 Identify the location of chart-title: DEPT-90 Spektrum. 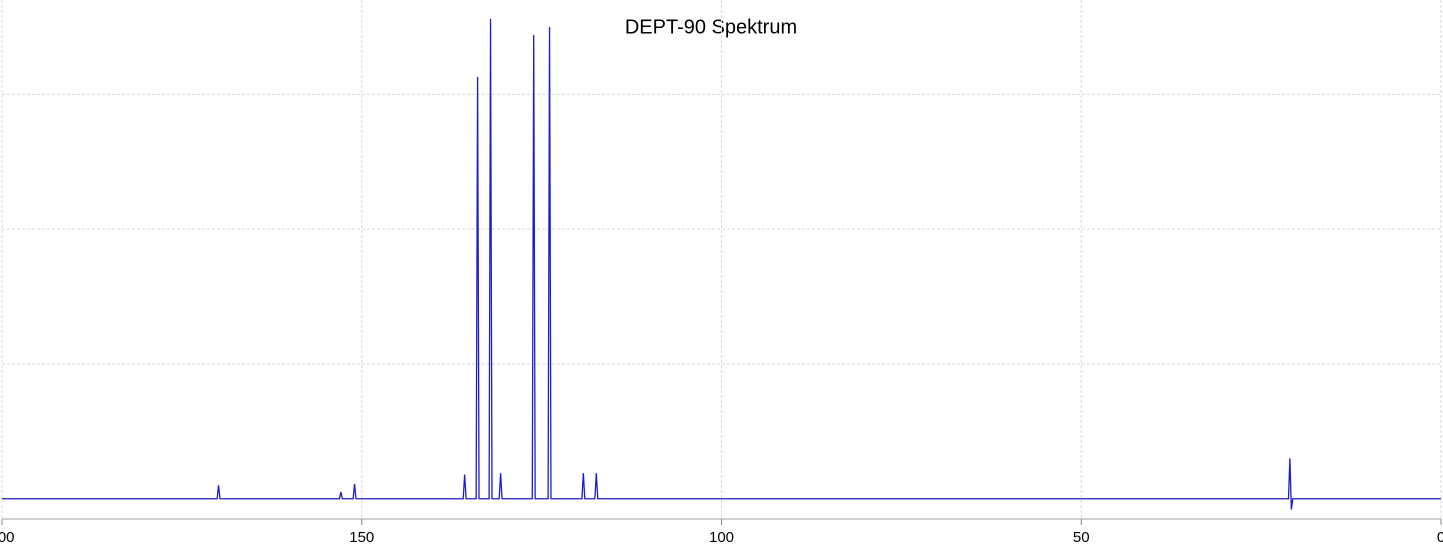
(711, 27).